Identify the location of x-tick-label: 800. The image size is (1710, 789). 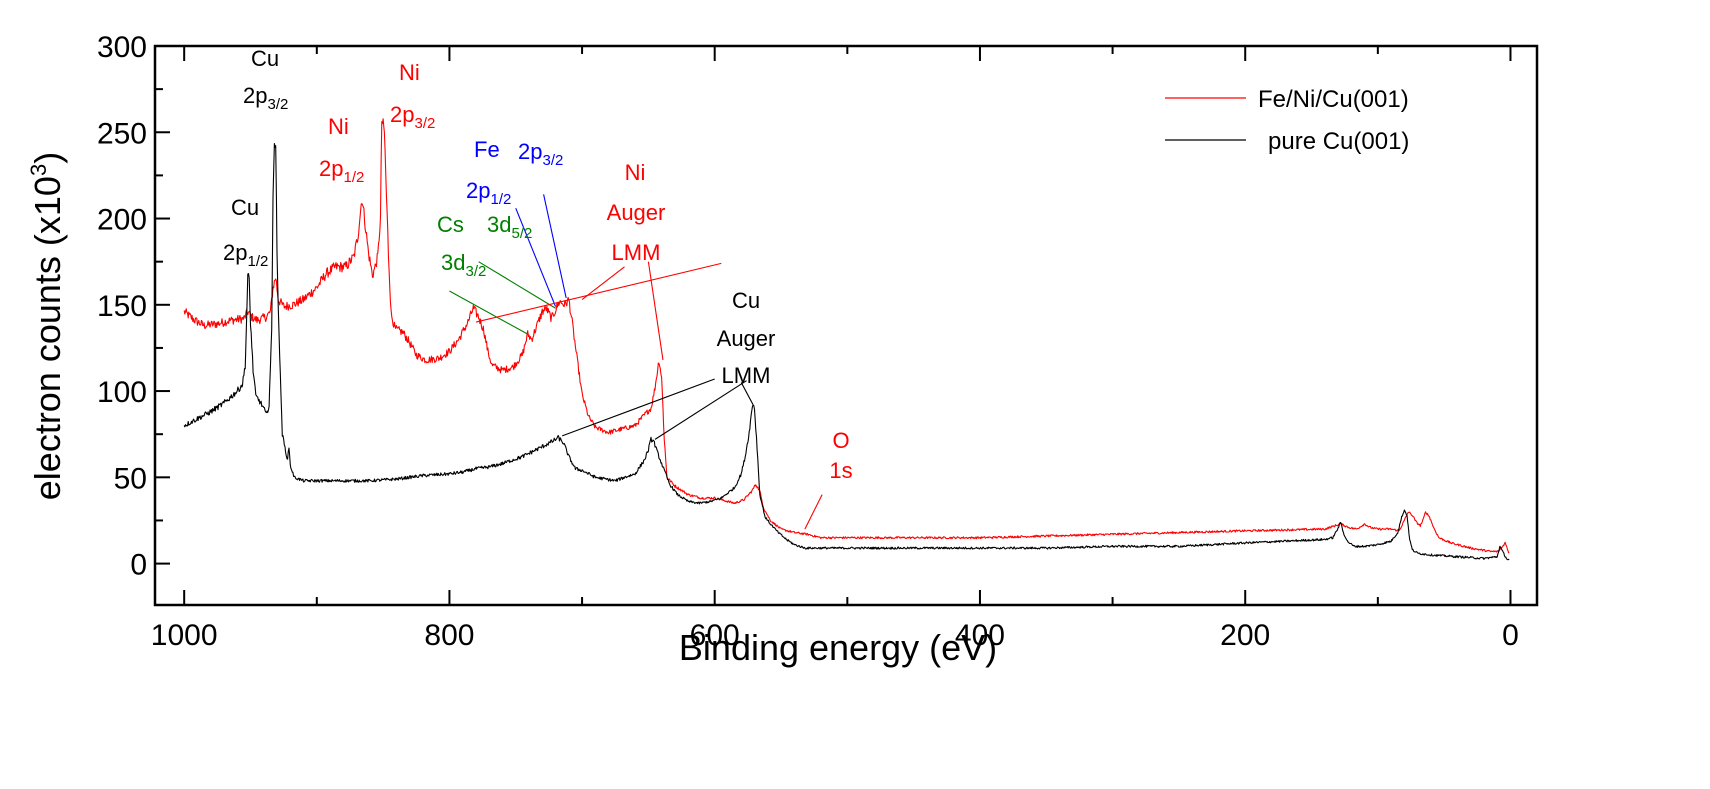
(449, 635).